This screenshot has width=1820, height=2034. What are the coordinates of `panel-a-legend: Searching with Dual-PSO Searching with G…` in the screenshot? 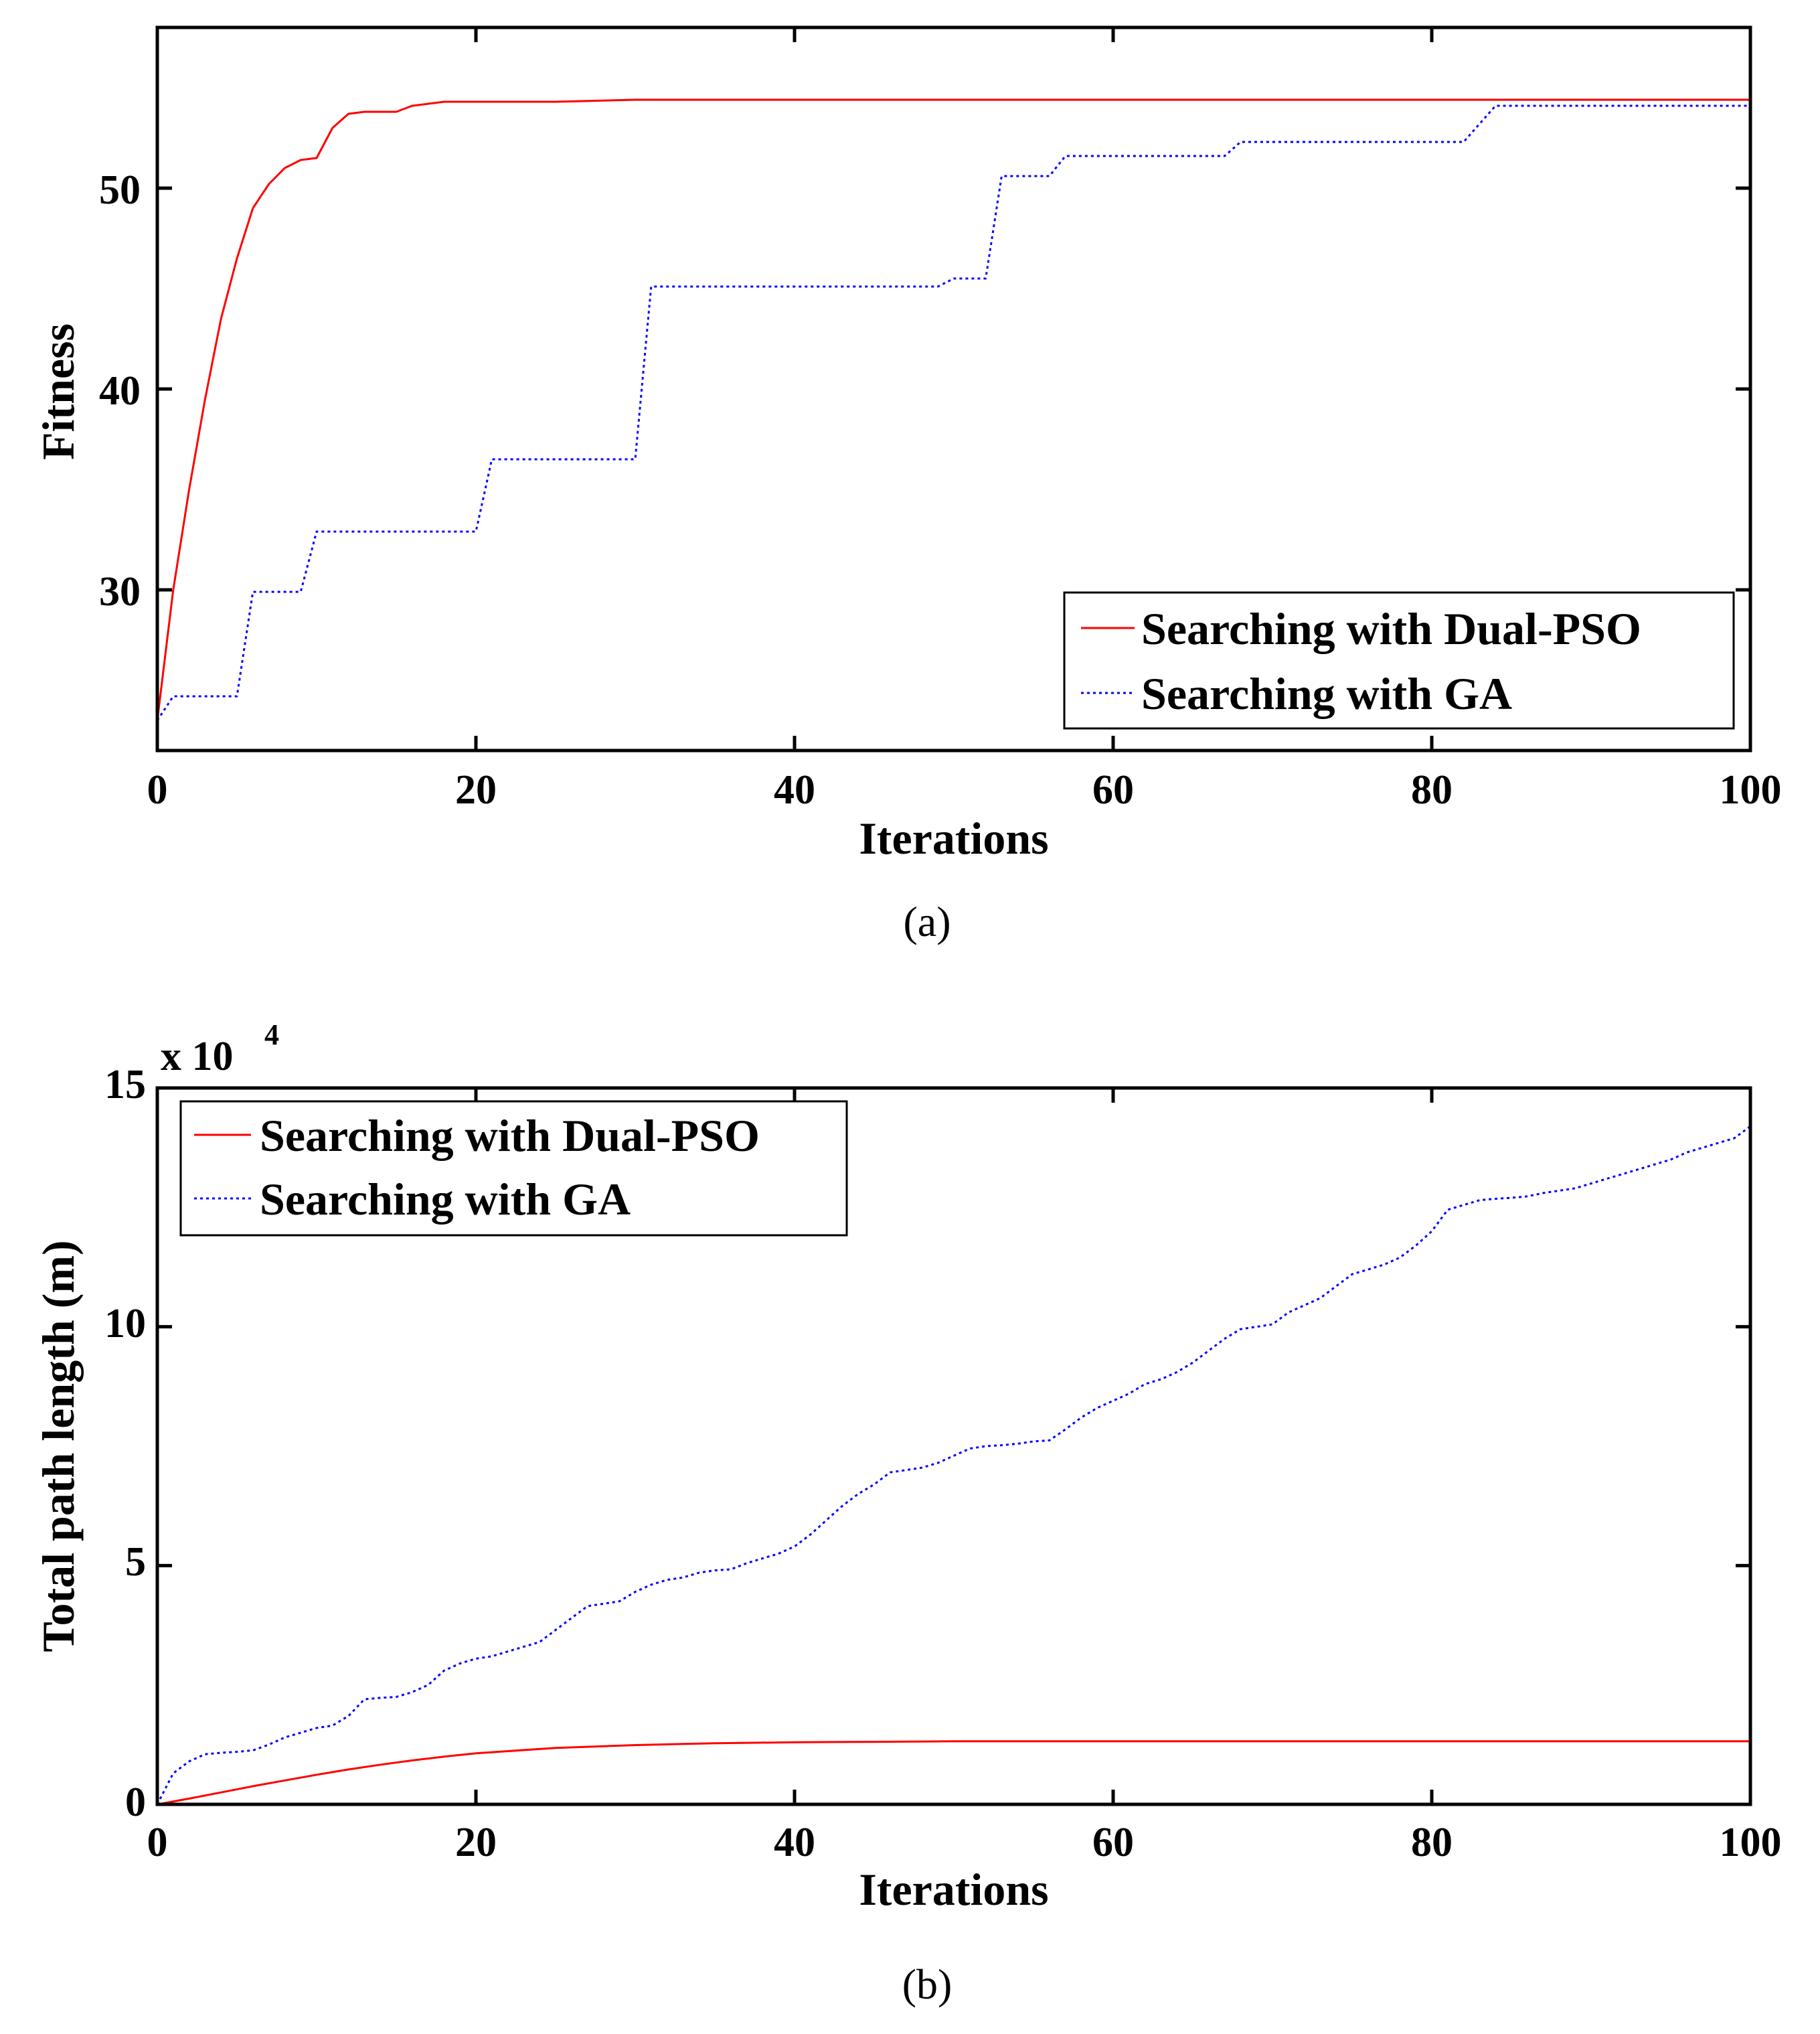 It's located at (1399, 660).